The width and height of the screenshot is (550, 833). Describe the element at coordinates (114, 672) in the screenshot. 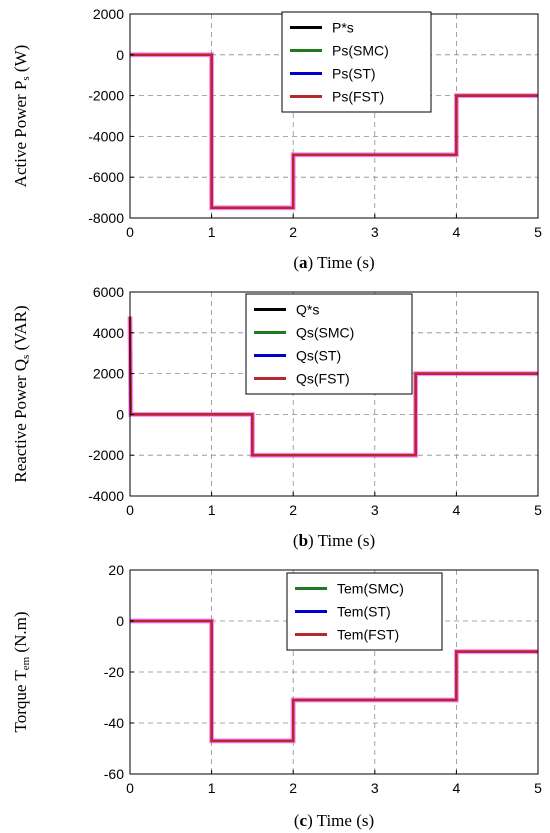

I see `y-tick-label: -20` at that location.